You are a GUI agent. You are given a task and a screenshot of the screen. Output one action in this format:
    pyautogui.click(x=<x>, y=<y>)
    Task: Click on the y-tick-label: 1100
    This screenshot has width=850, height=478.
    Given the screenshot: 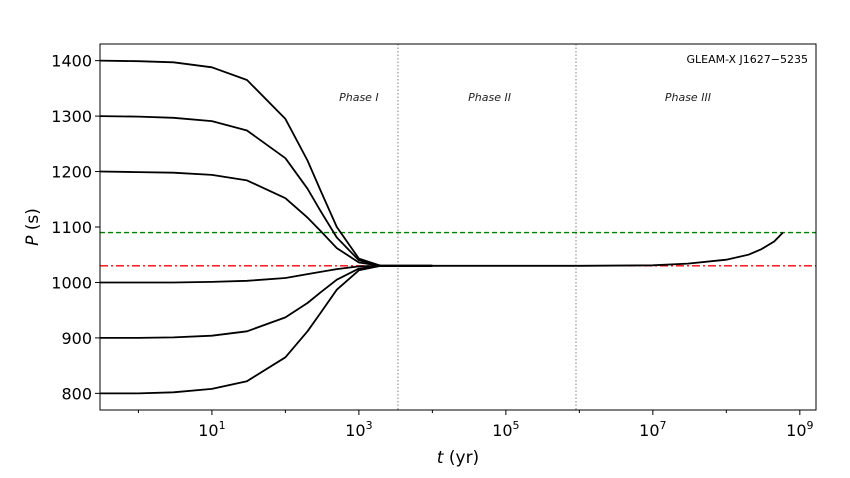 What is the action you would take?
    pyautogui.click(x=71, y=227)
    